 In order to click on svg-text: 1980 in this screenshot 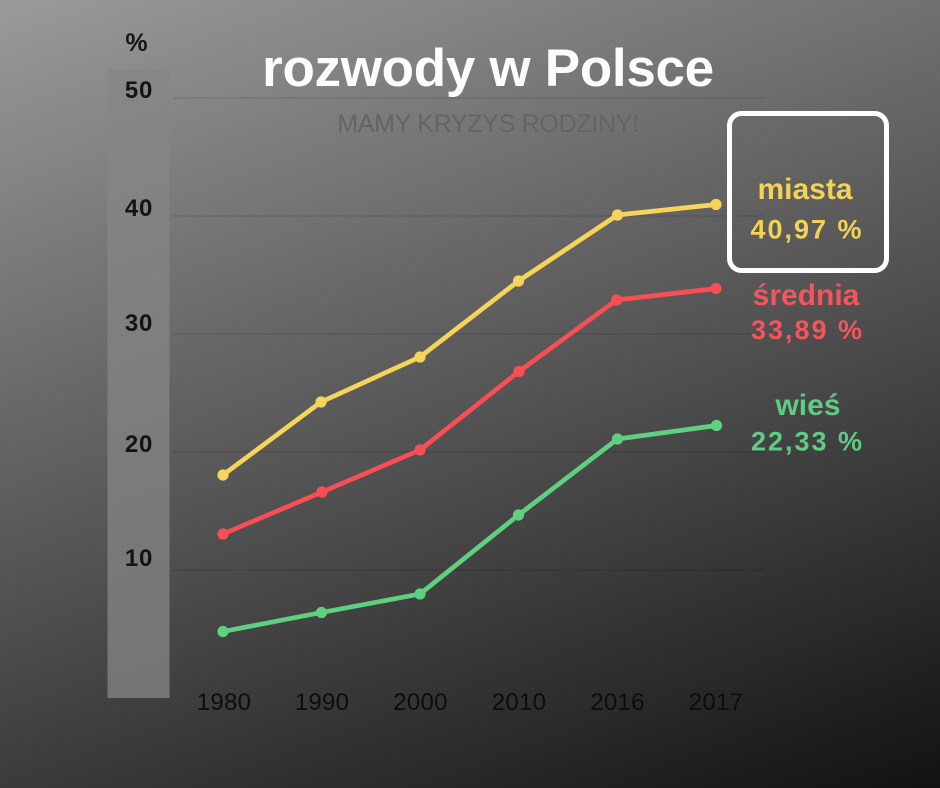, I will do `click(224, 702)`.